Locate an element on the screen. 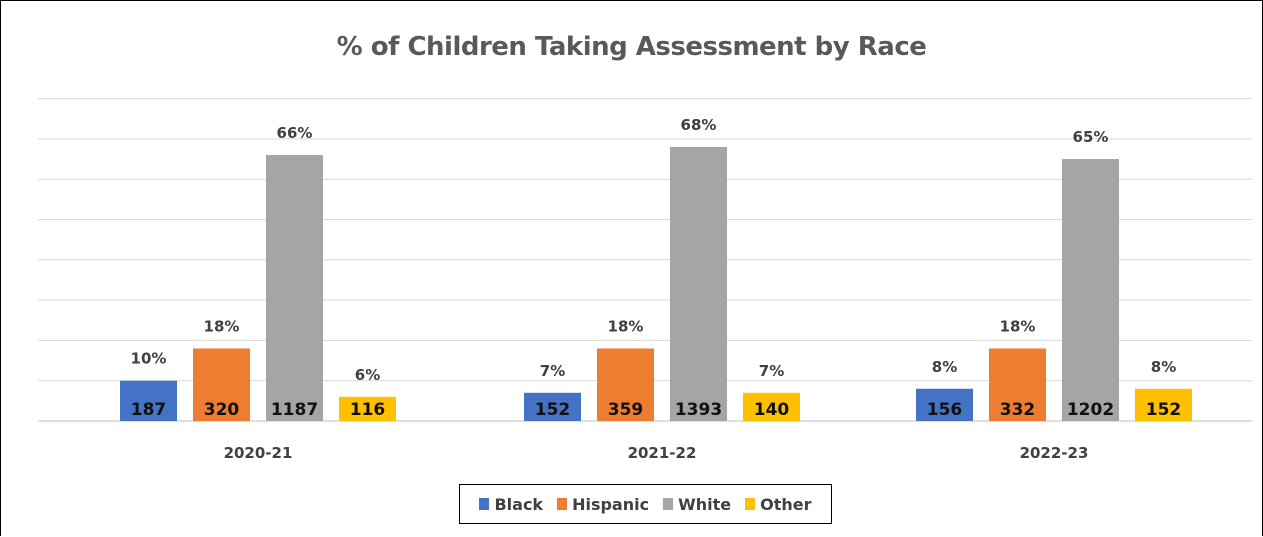  legend-label: Black is located at coordinates (519, 504).